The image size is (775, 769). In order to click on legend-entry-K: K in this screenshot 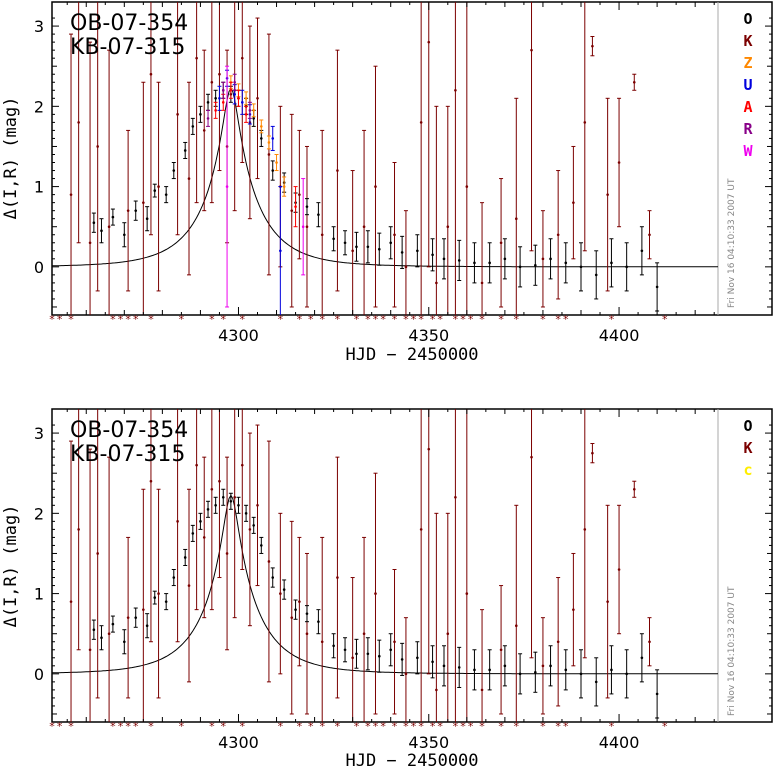, I will do `click(747, 41)`.